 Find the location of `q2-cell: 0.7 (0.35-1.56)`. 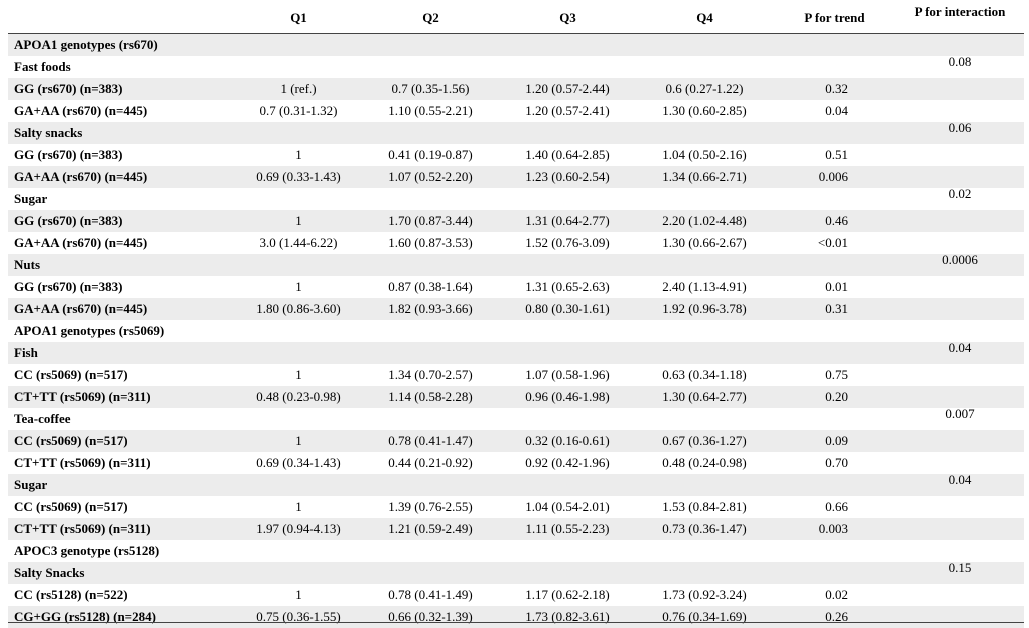

q2-cell: 0.7 (0.35-1.56) is located at coordinates (430, 88).